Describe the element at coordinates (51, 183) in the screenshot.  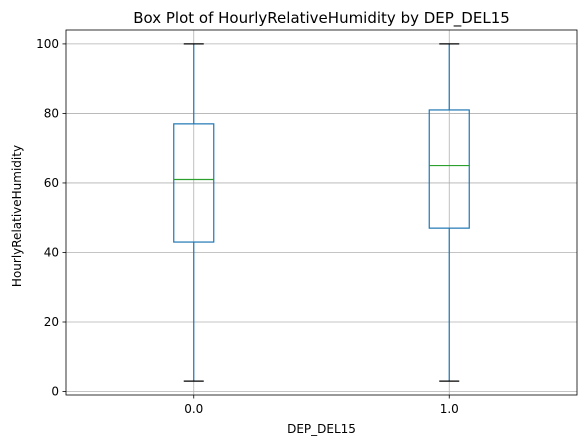
I see `y-tick-label: 60` at that location.